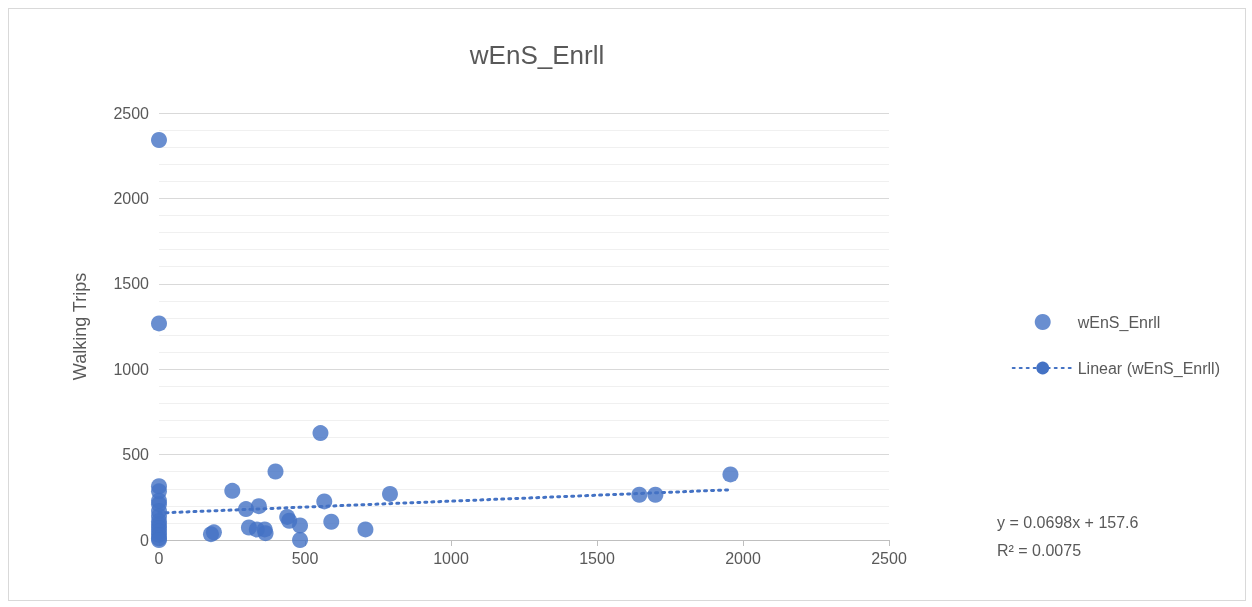 The height and width of the screenshot is (607, 1252). I want to click on x-tick-label: 2500, so click(889, 558).